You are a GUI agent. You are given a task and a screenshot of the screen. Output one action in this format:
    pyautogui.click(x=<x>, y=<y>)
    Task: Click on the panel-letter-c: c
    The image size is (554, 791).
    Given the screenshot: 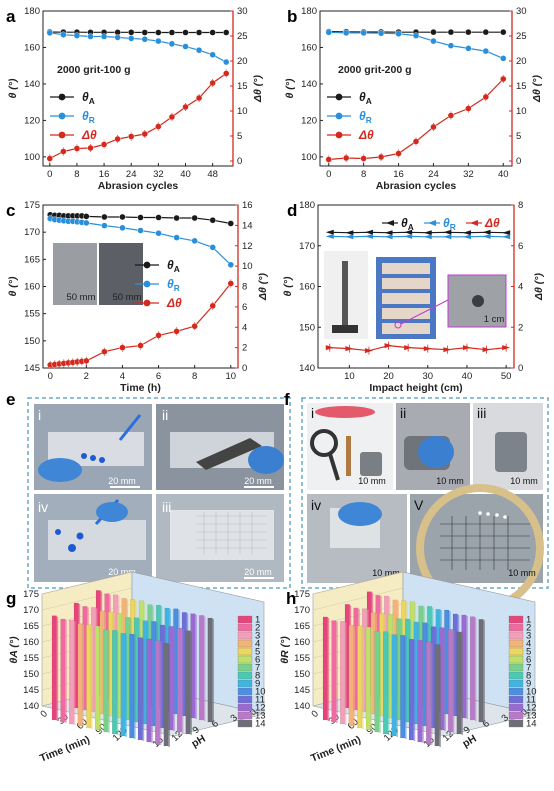 What is the action you would take?
    pyautogui.click(x=10, y=210)
    